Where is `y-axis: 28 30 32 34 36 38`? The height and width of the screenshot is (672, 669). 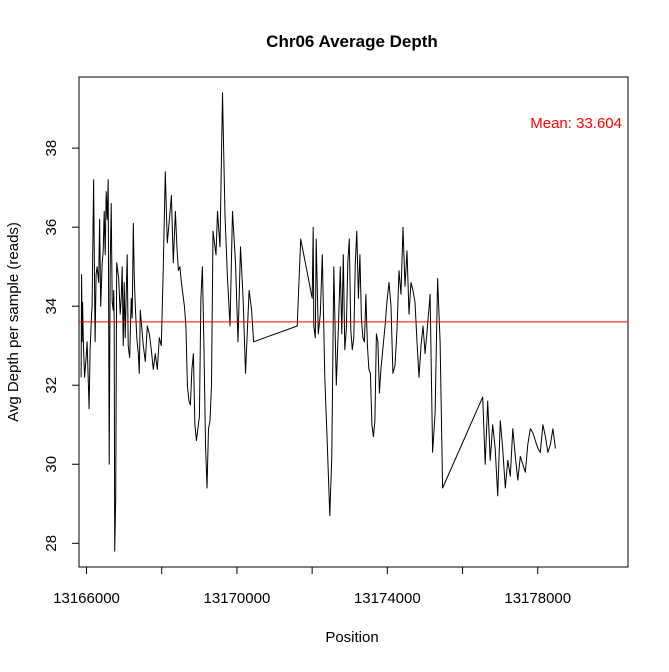
y-axis: 28 30 32 34 36 38 is located at coordinates (61, 346).